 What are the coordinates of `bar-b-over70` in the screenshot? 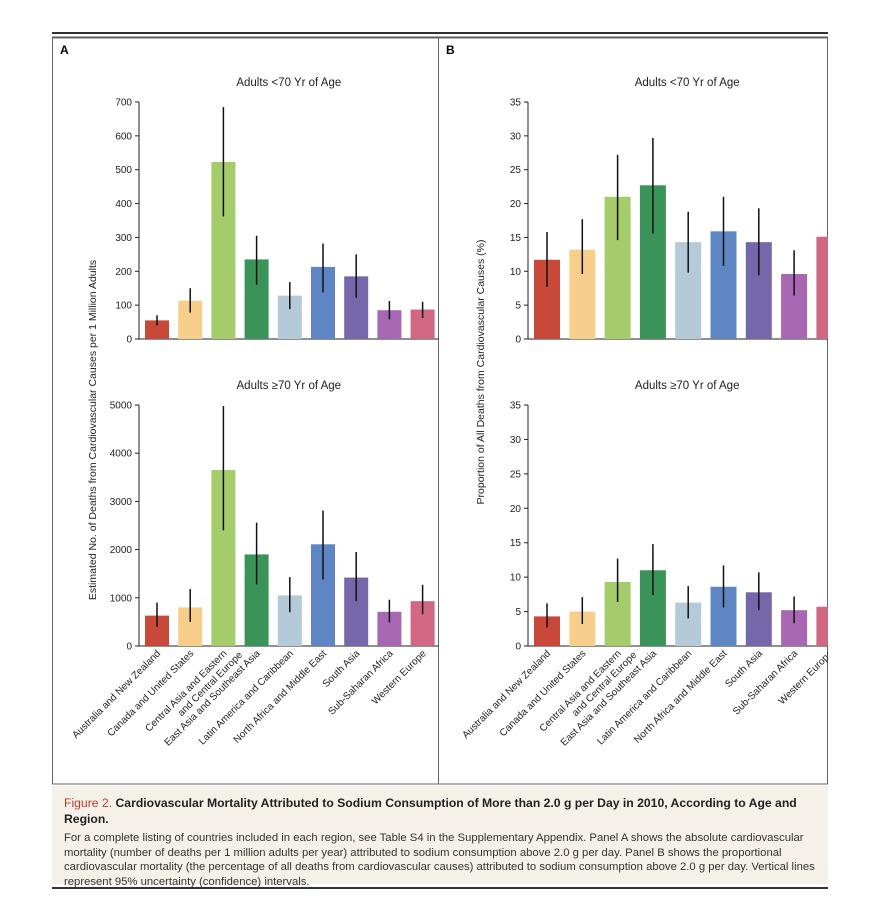 It's located at (822, 626).